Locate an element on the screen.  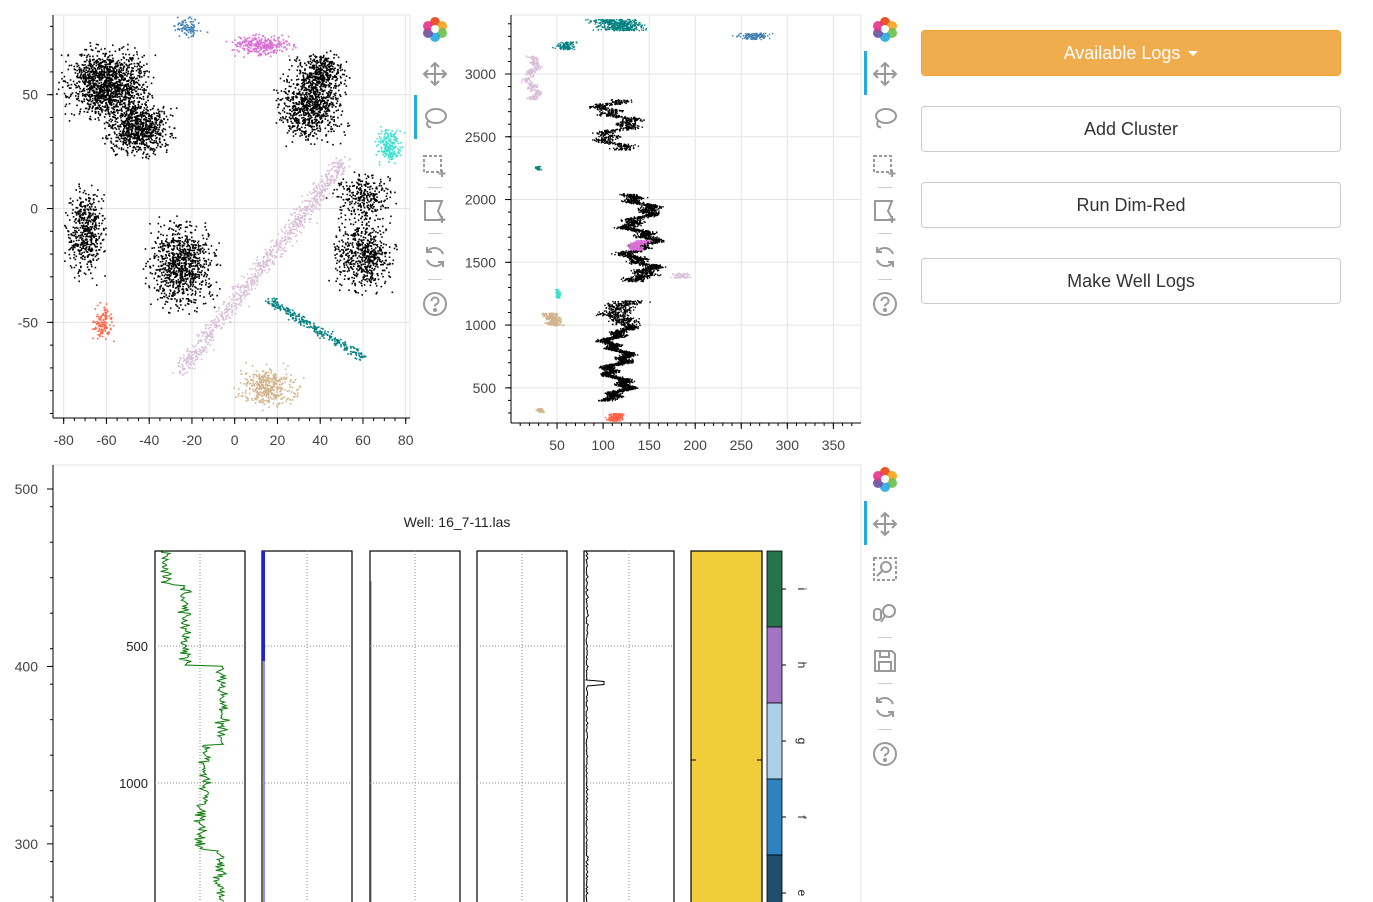
y-tick-label: 2000 is located at coordinates (480, 200).